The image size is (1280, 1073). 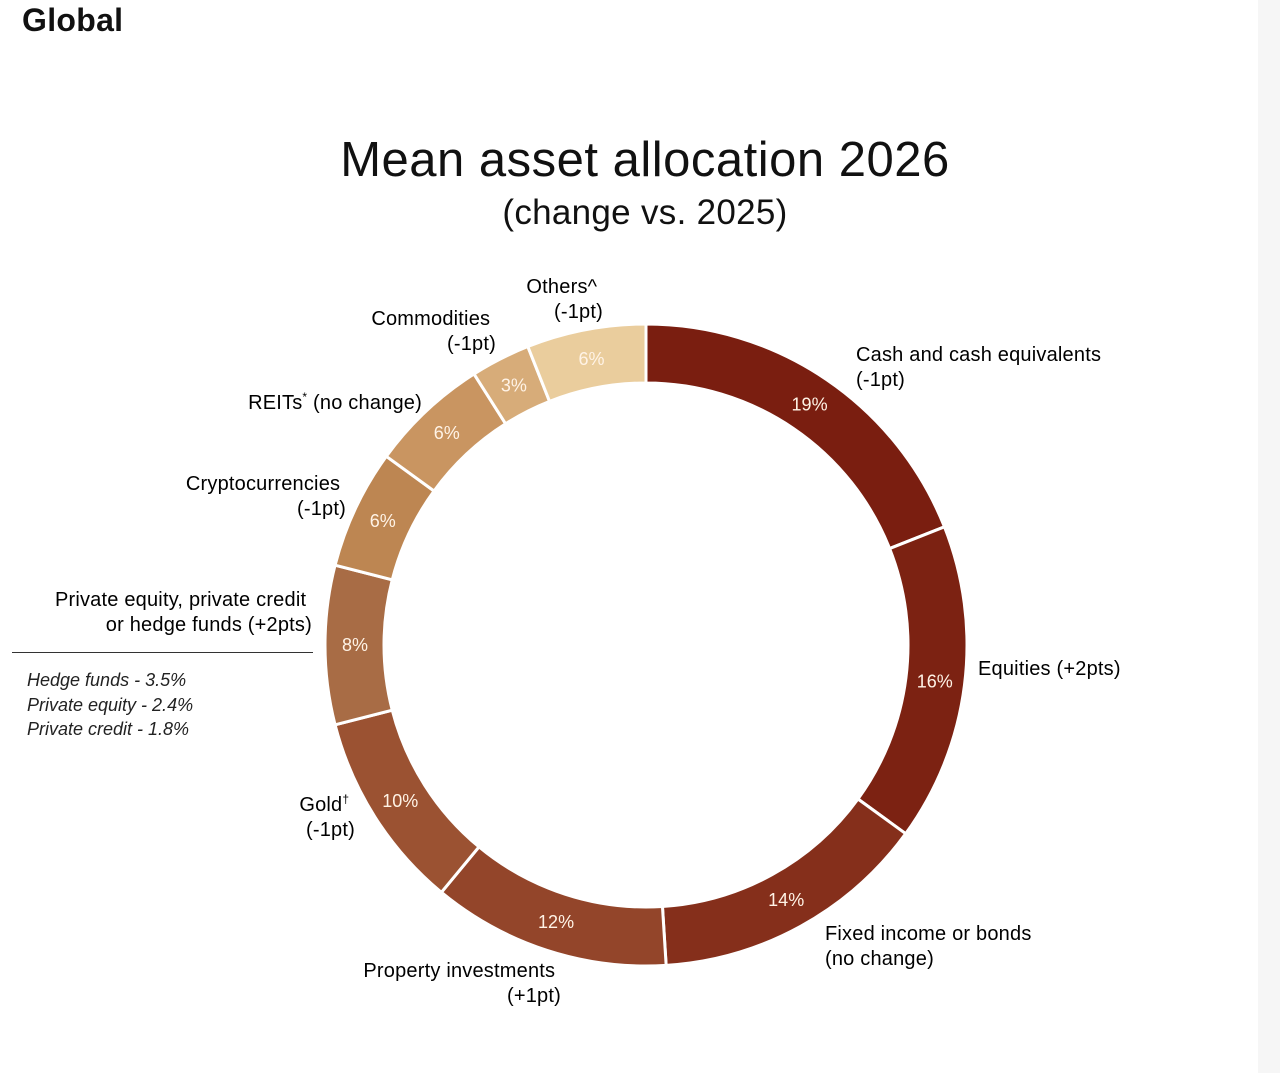 What do you see at coordinates (591, 359) in the screenshot?
I see `slice-value-label-9: 6%` at bounding box center [591, 359].